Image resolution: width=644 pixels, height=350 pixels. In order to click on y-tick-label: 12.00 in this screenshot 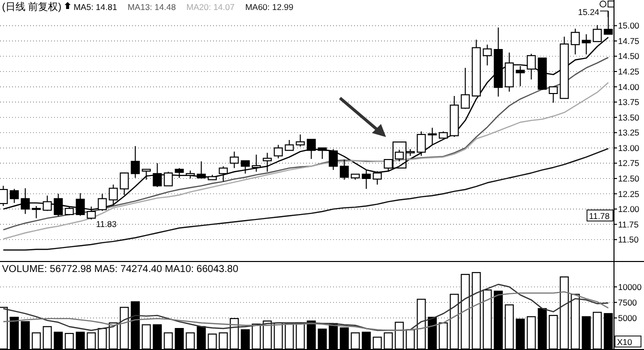, I will do `click(629, 209)`.